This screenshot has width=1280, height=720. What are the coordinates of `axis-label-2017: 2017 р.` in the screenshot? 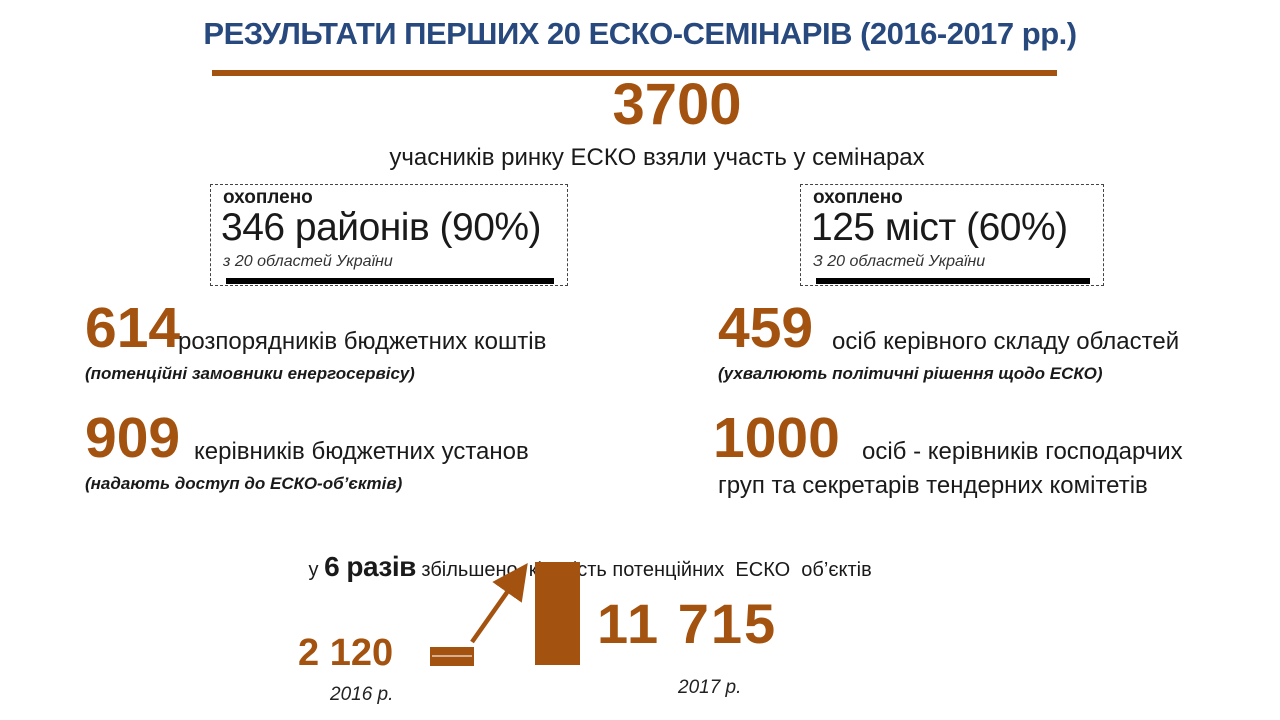 It's located at (710, 687).